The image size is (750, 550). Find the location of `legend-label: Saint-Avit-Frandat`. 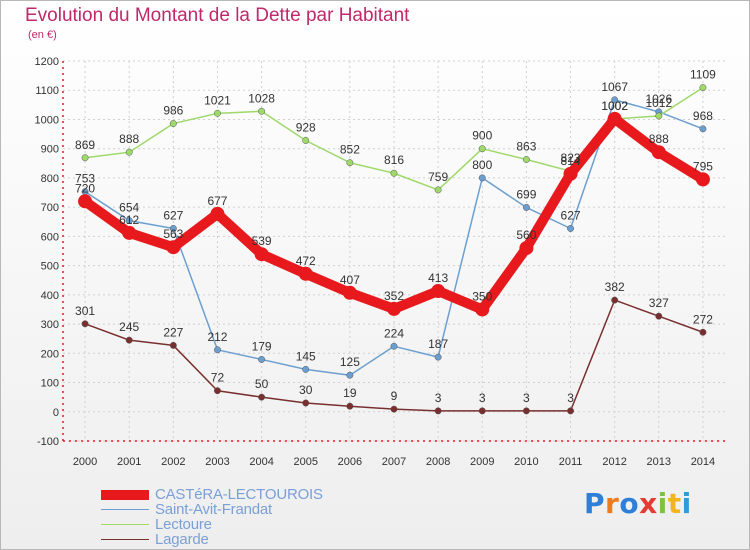

legend-label: Saint-Avit-Frandat is located at coordinates (214, 509).